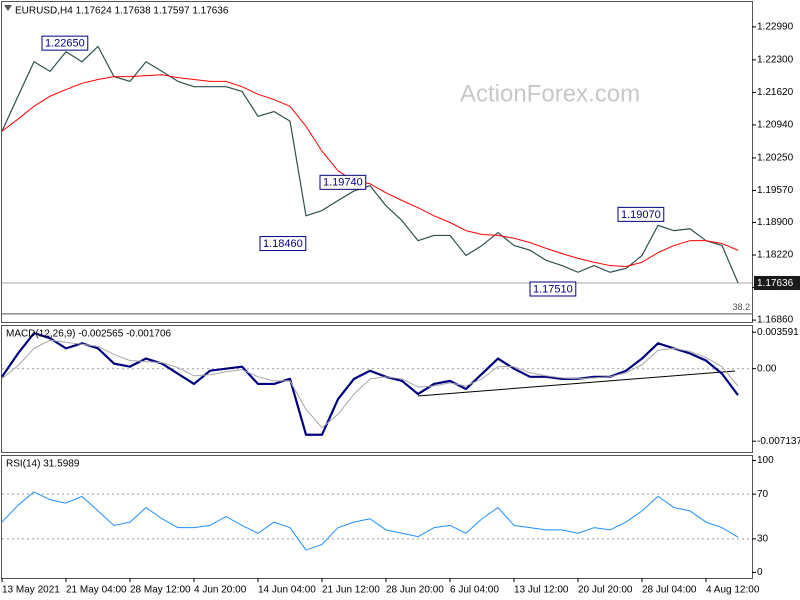 Image resolution: width=800 pixels, height=600 pixels. I want to click on x-tick-label: 4 Aug 12:00, so click(733, 590).